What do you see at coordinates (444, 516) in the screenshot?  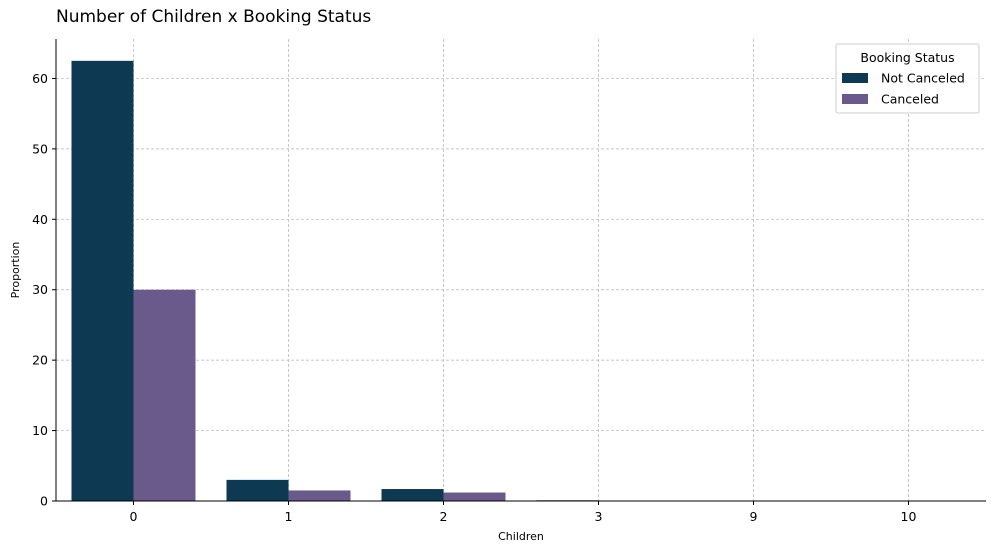 I see `x-tick-label: 2` at bounding box center [444, 516].